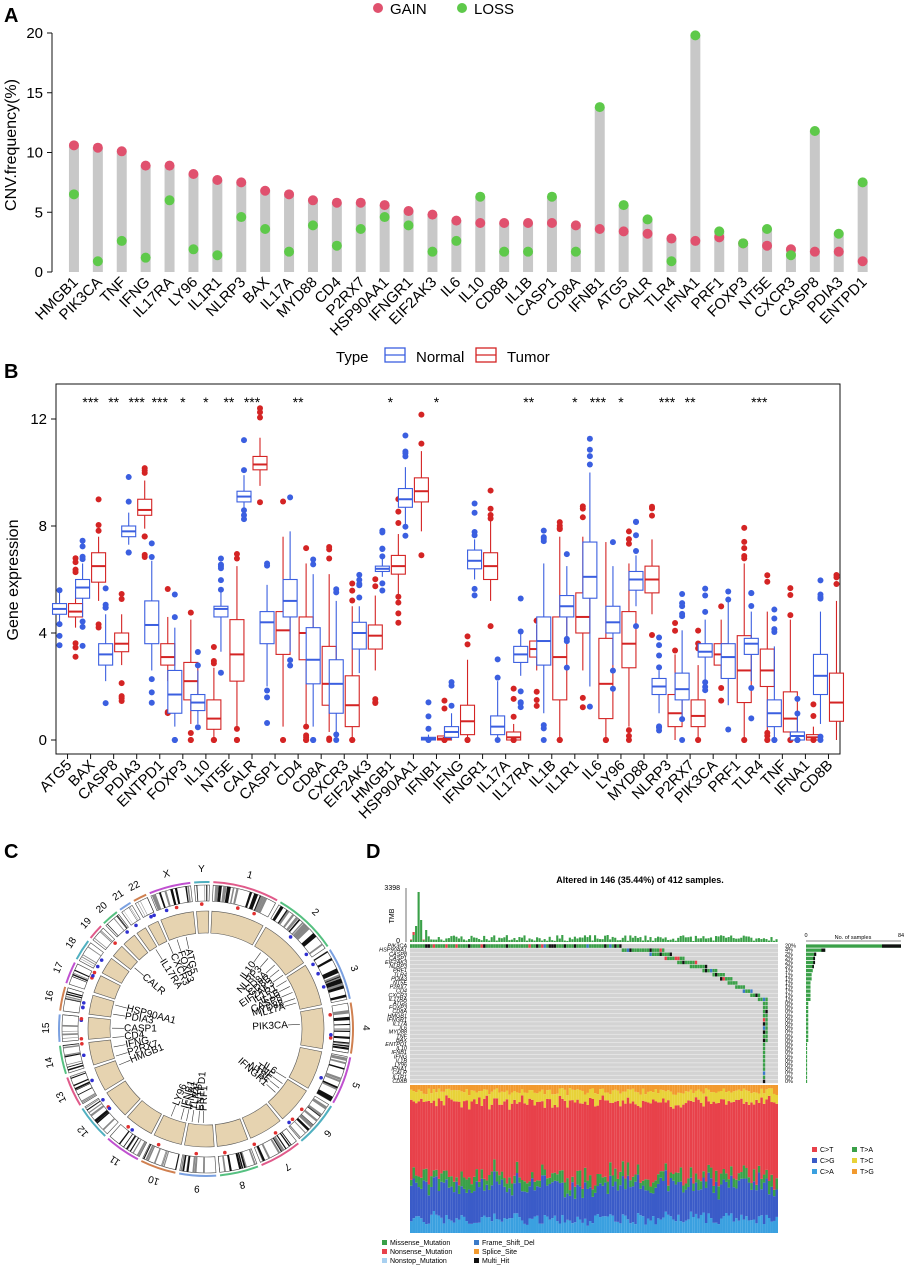 Image resolution: width=913 pixels, height=1266 pixels. Describe the element at coordinates (151, 916) in the screenshot. I see `c-cnv-point` at that location.